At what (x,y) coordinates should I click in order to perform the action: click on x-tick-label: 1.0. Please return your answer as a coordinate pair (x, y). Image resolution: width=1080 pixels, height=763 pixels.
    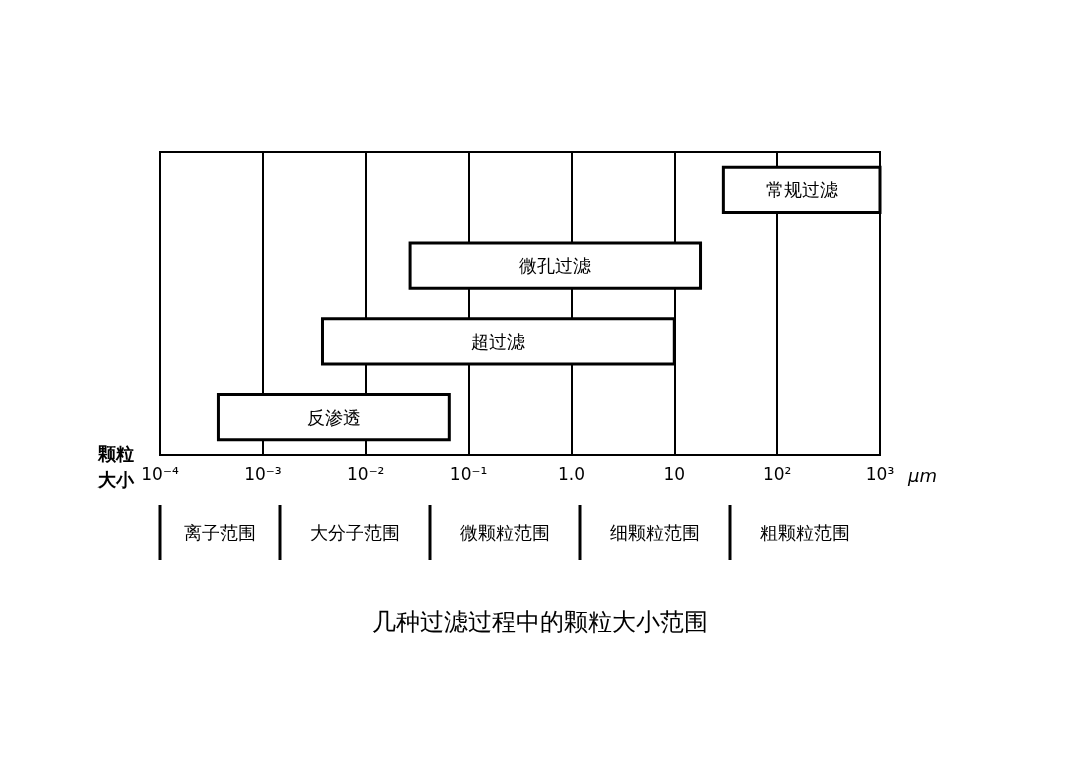
    Looking at the image, I should click on (571, 473).